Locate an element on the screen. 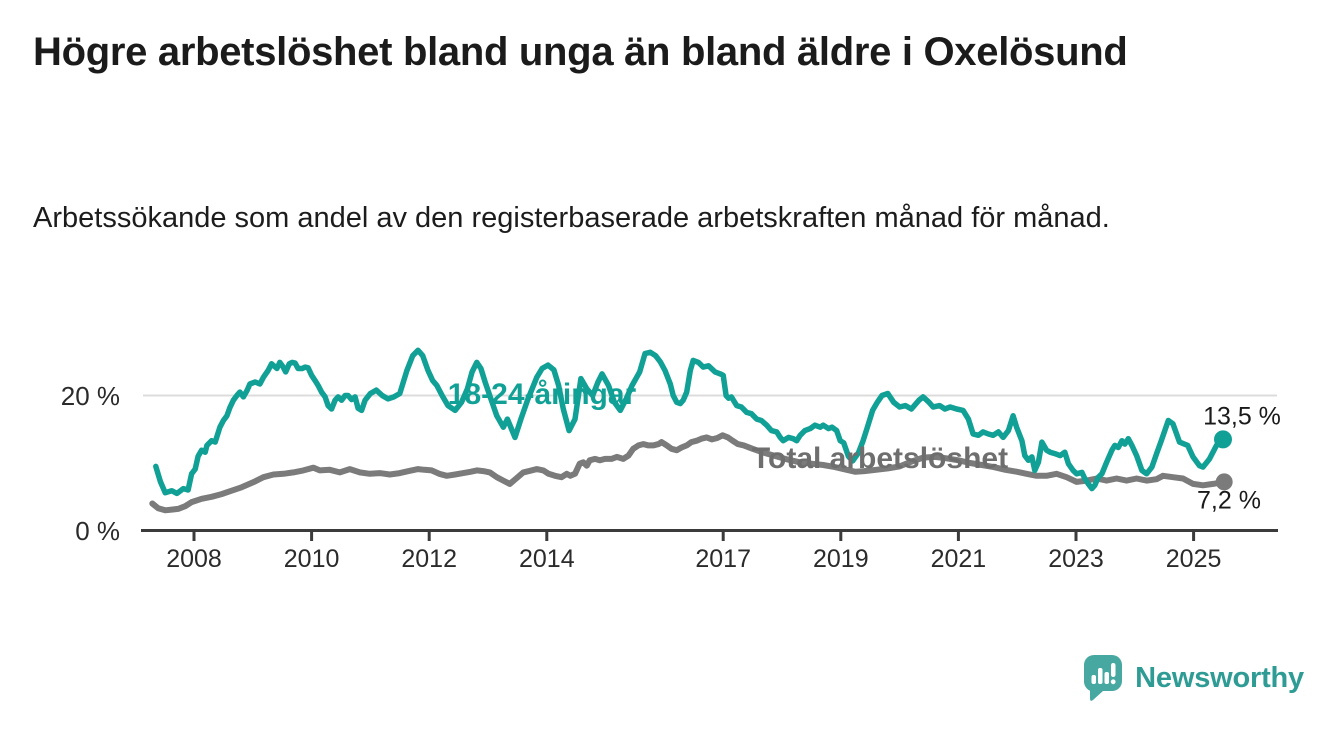  series-label-total: Total arbetslöshet is located at coordinates (880, 458).